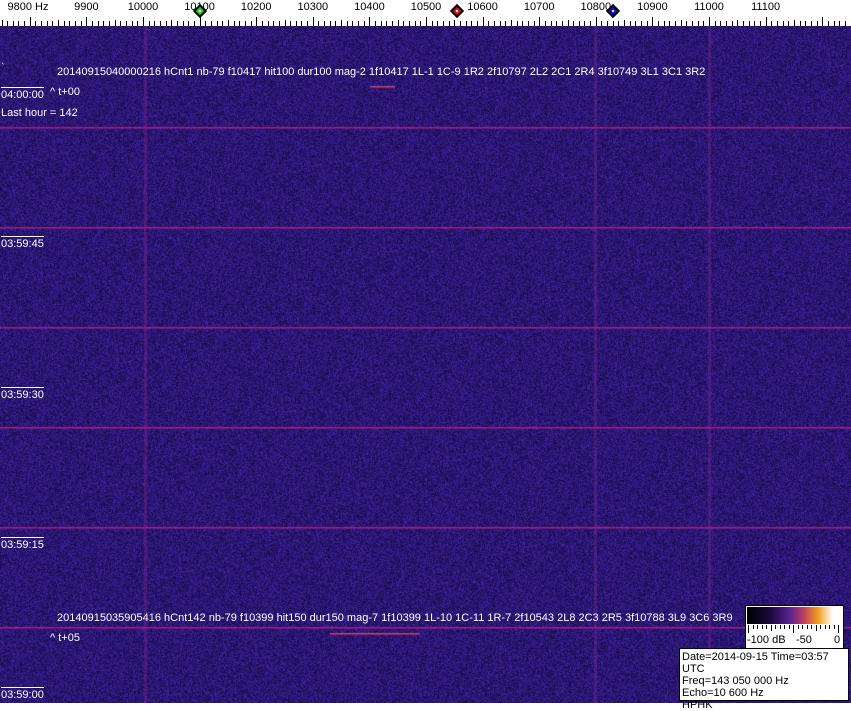 This screenshot has height=711, width=851. Describe the element at coordinates (313, 7) in the screenshot. I see `frequency-label: 10300` at that location.